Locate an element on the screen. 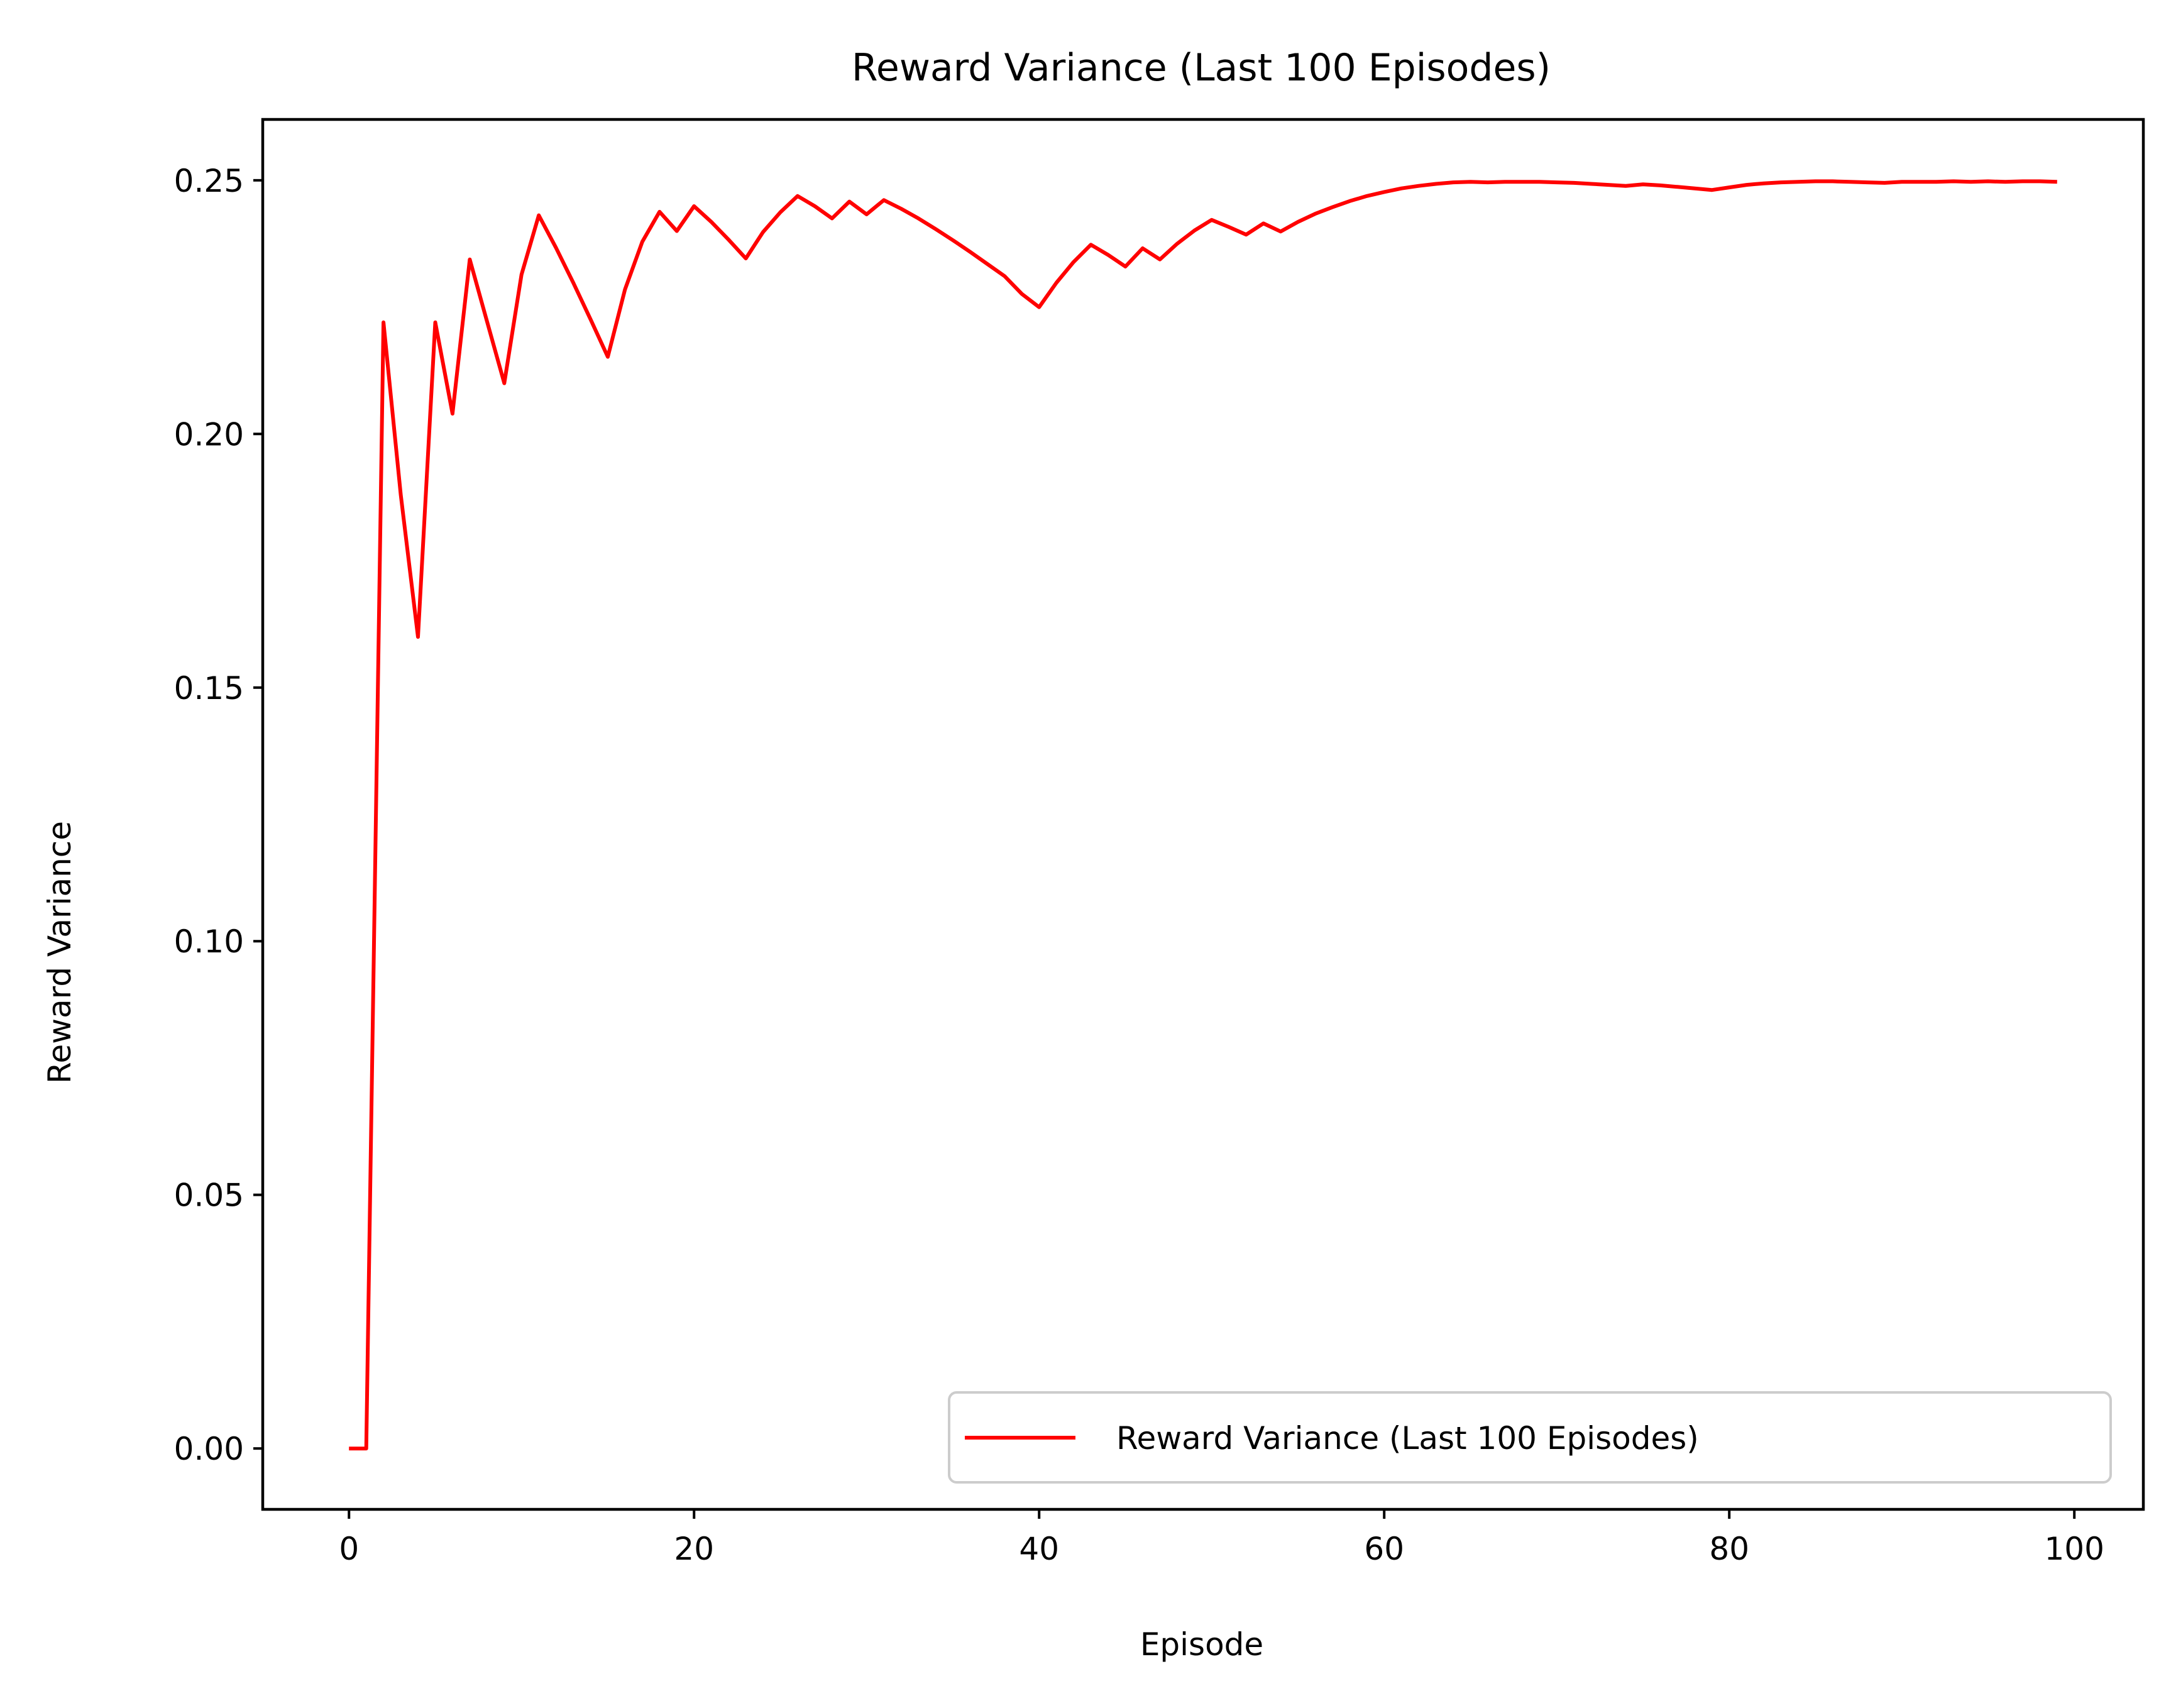 The image size is (2171, 1708). chart-title: Reward Variance (Last 100 Episodes) is located at coordinates (1201, 68).